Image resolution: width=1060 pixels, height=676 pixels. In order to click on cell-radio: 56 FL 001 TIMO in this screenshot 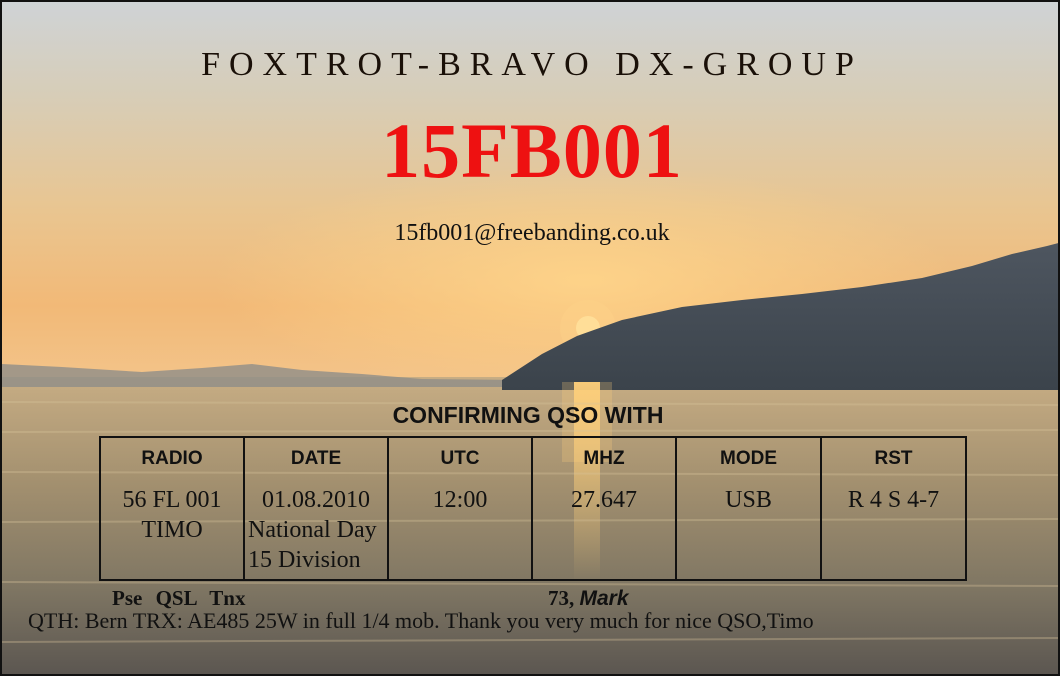, I will do `click(172, 529)`.